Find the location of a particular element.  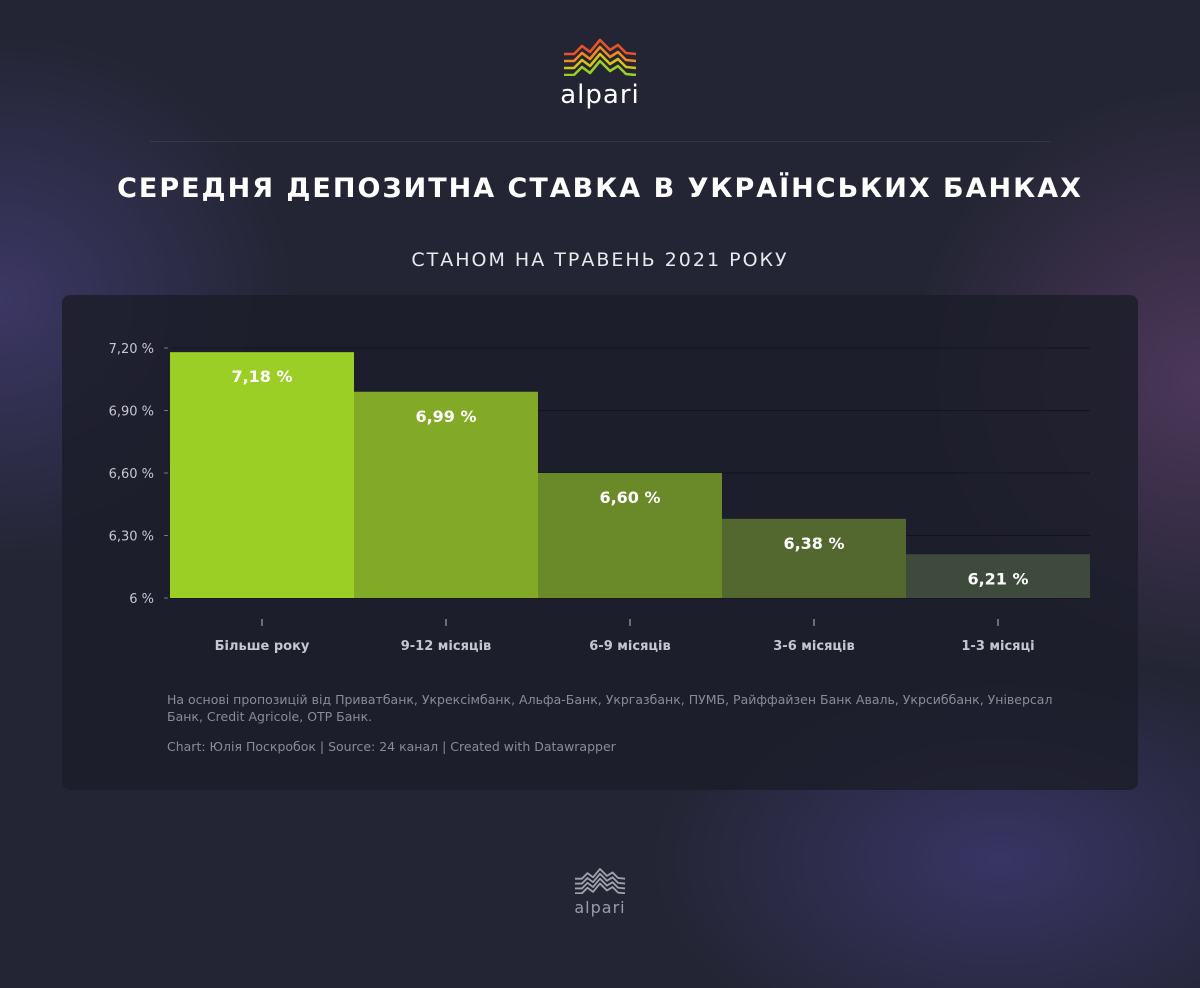

data-label: 6,60 % is located at coordinates (629, 497).